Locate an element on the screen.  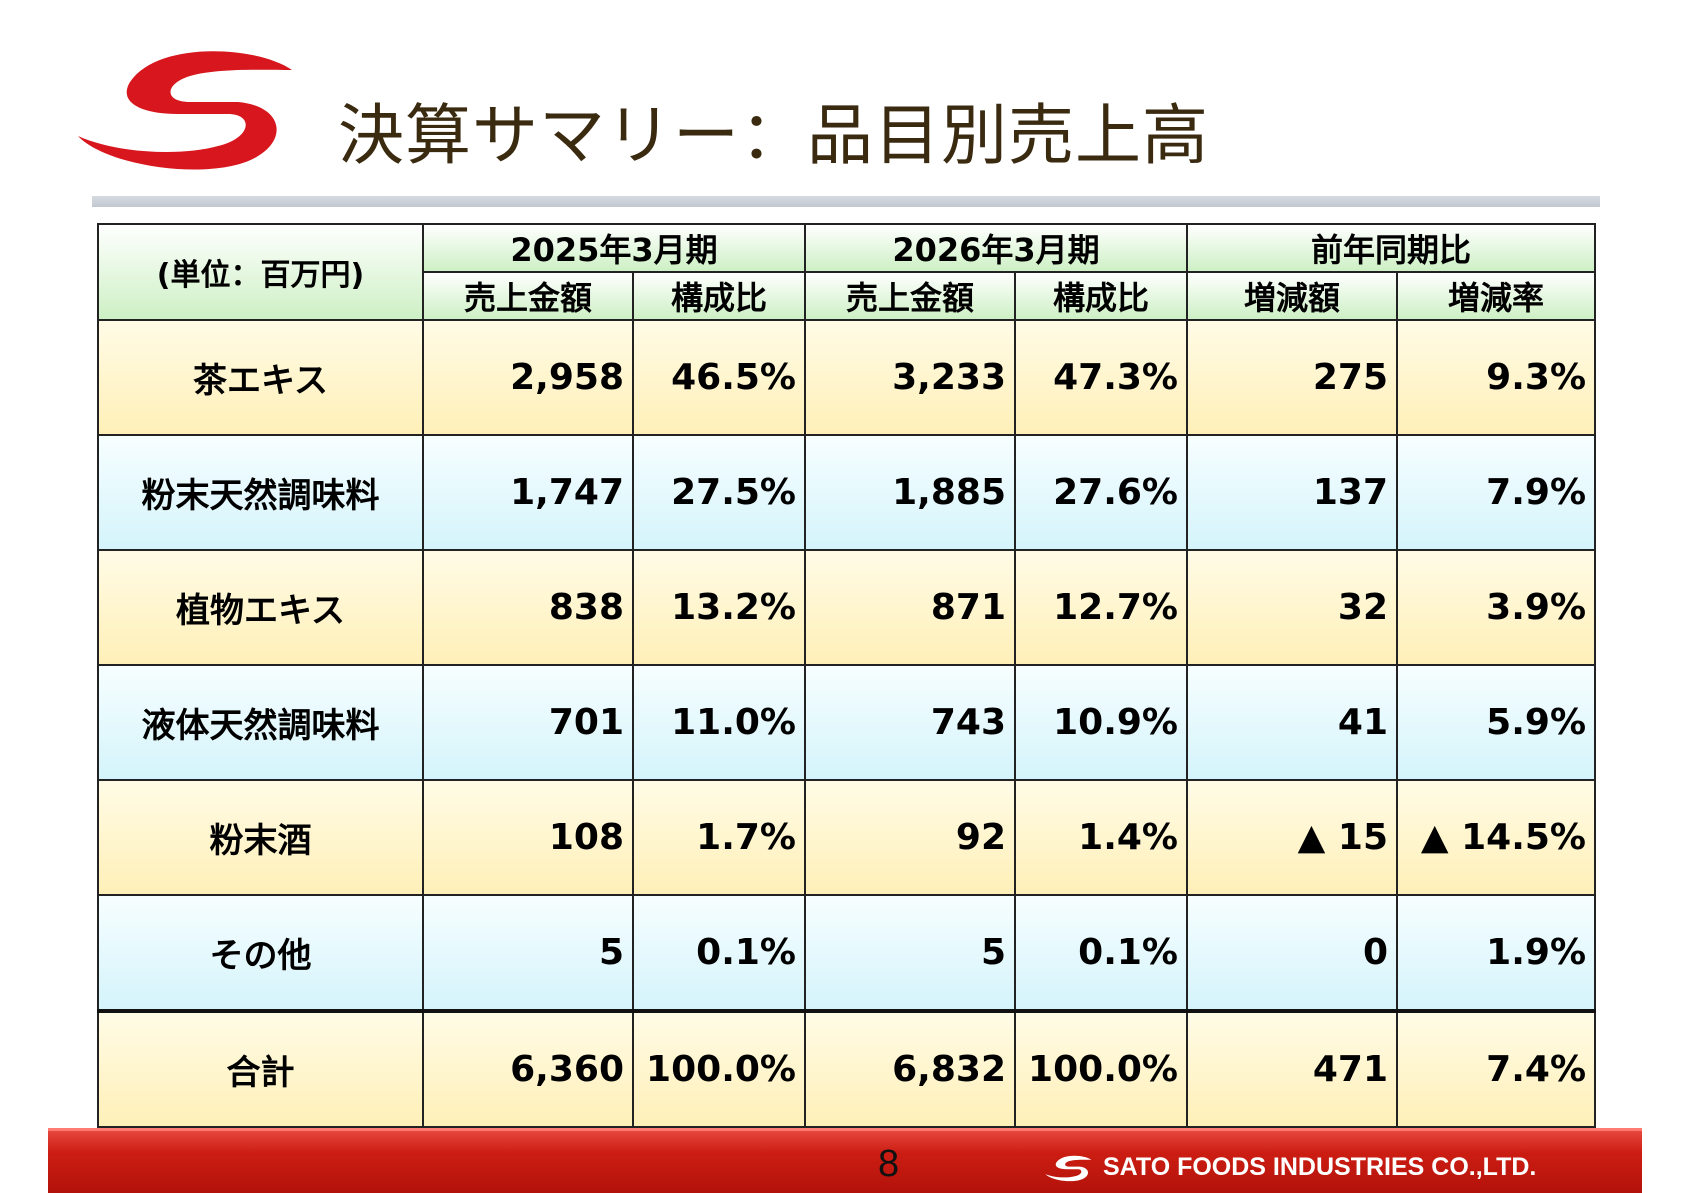
item-name: 粉末天然調味料 is located at coordinates (260, 492).